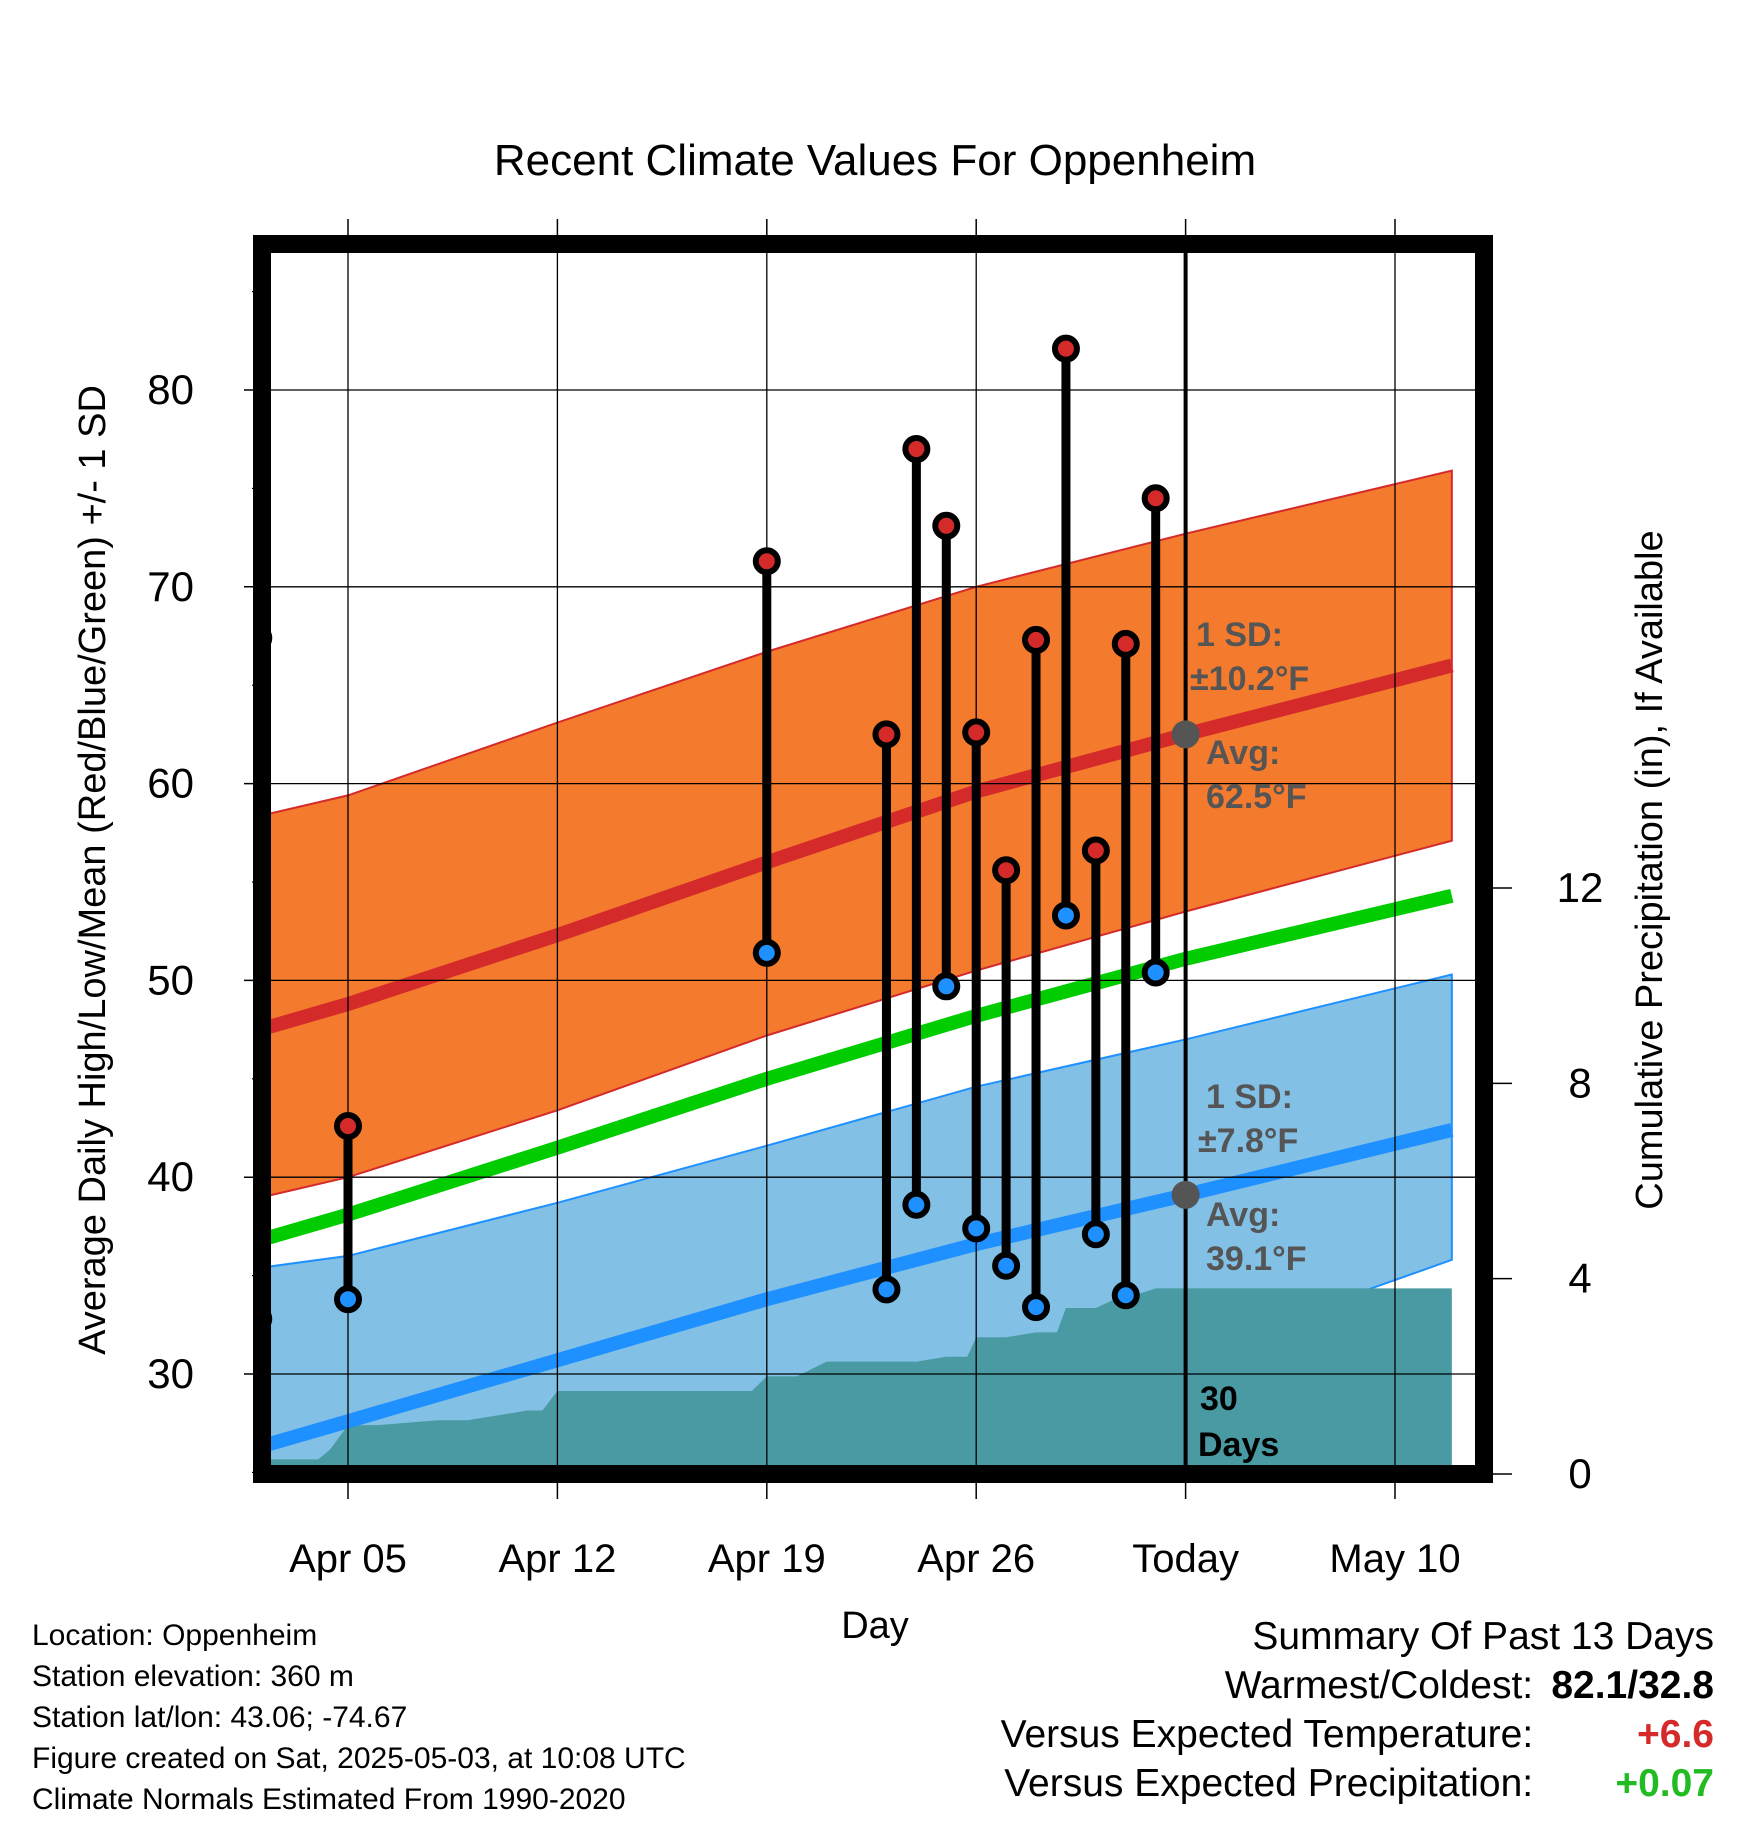  What do you see at coordinates (875, 160) in the screenshot?
I see `chart-title: Recent Climate Values For Oppenheim` at bounding box center [875, 160].